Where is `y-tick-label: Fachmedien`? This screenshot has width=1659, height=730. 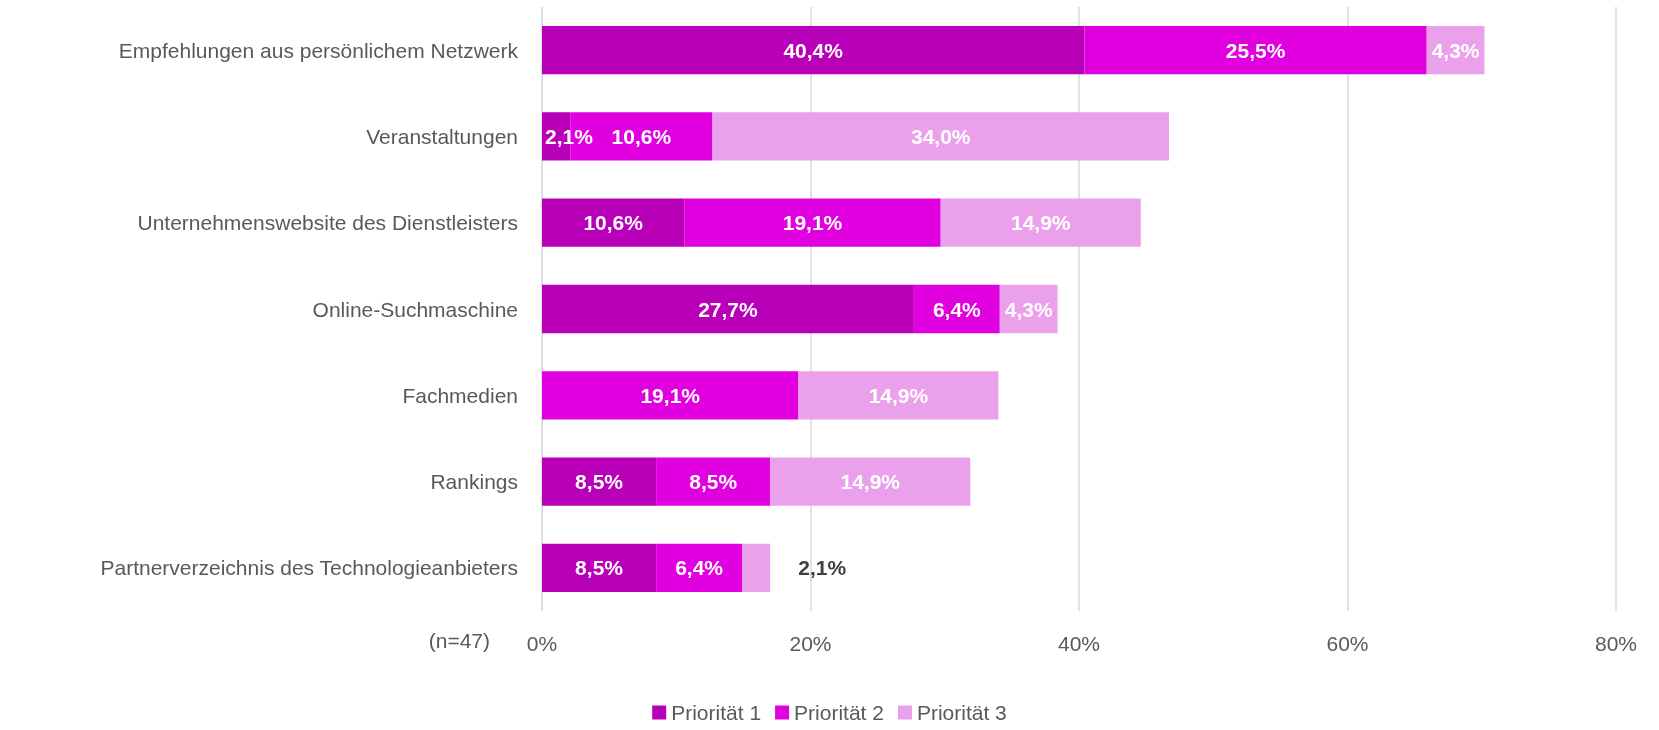
y-tick-label: Fachmedien is located at coordinates (460, 395).